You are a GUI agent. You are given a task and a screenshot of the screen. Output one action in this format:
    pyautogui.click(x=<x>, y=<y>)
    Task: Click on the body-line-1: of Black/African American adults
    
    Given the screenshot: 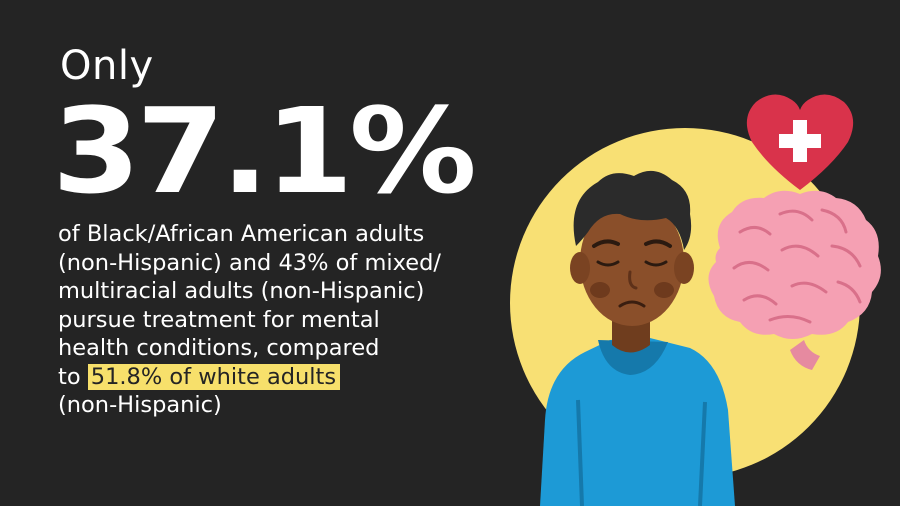 What is the action you would take?
    pyautogui.click(x=241, y=234)
    